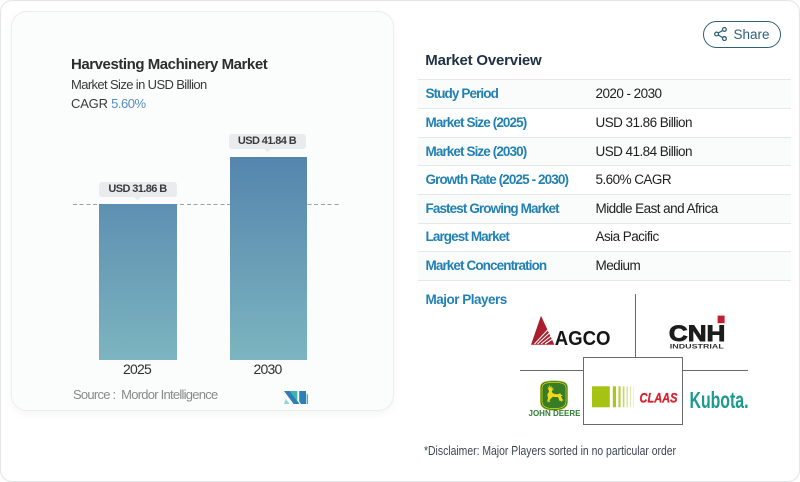  I want to click on svg-text: AGCO, so click(583, 337).